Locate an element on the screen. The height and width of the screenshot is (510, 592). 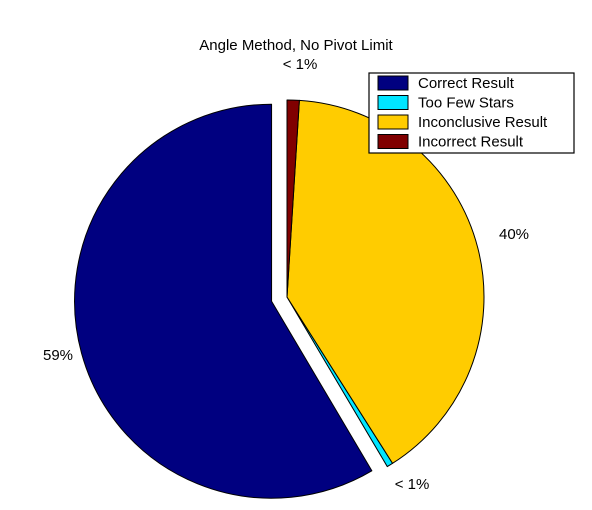
percent-label-correct-result: 59% is located at coordinates (58, 355).